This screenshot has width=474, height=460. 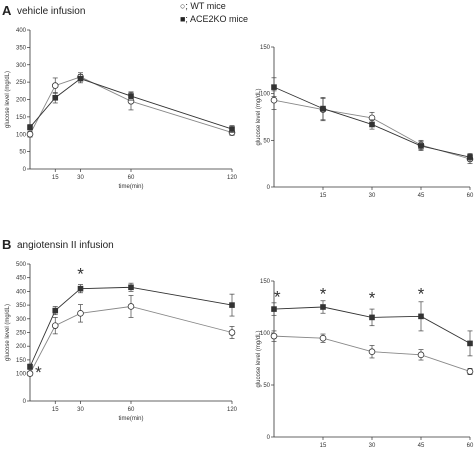 I want to click on y-tick: 350, so click(x=23, y=48).